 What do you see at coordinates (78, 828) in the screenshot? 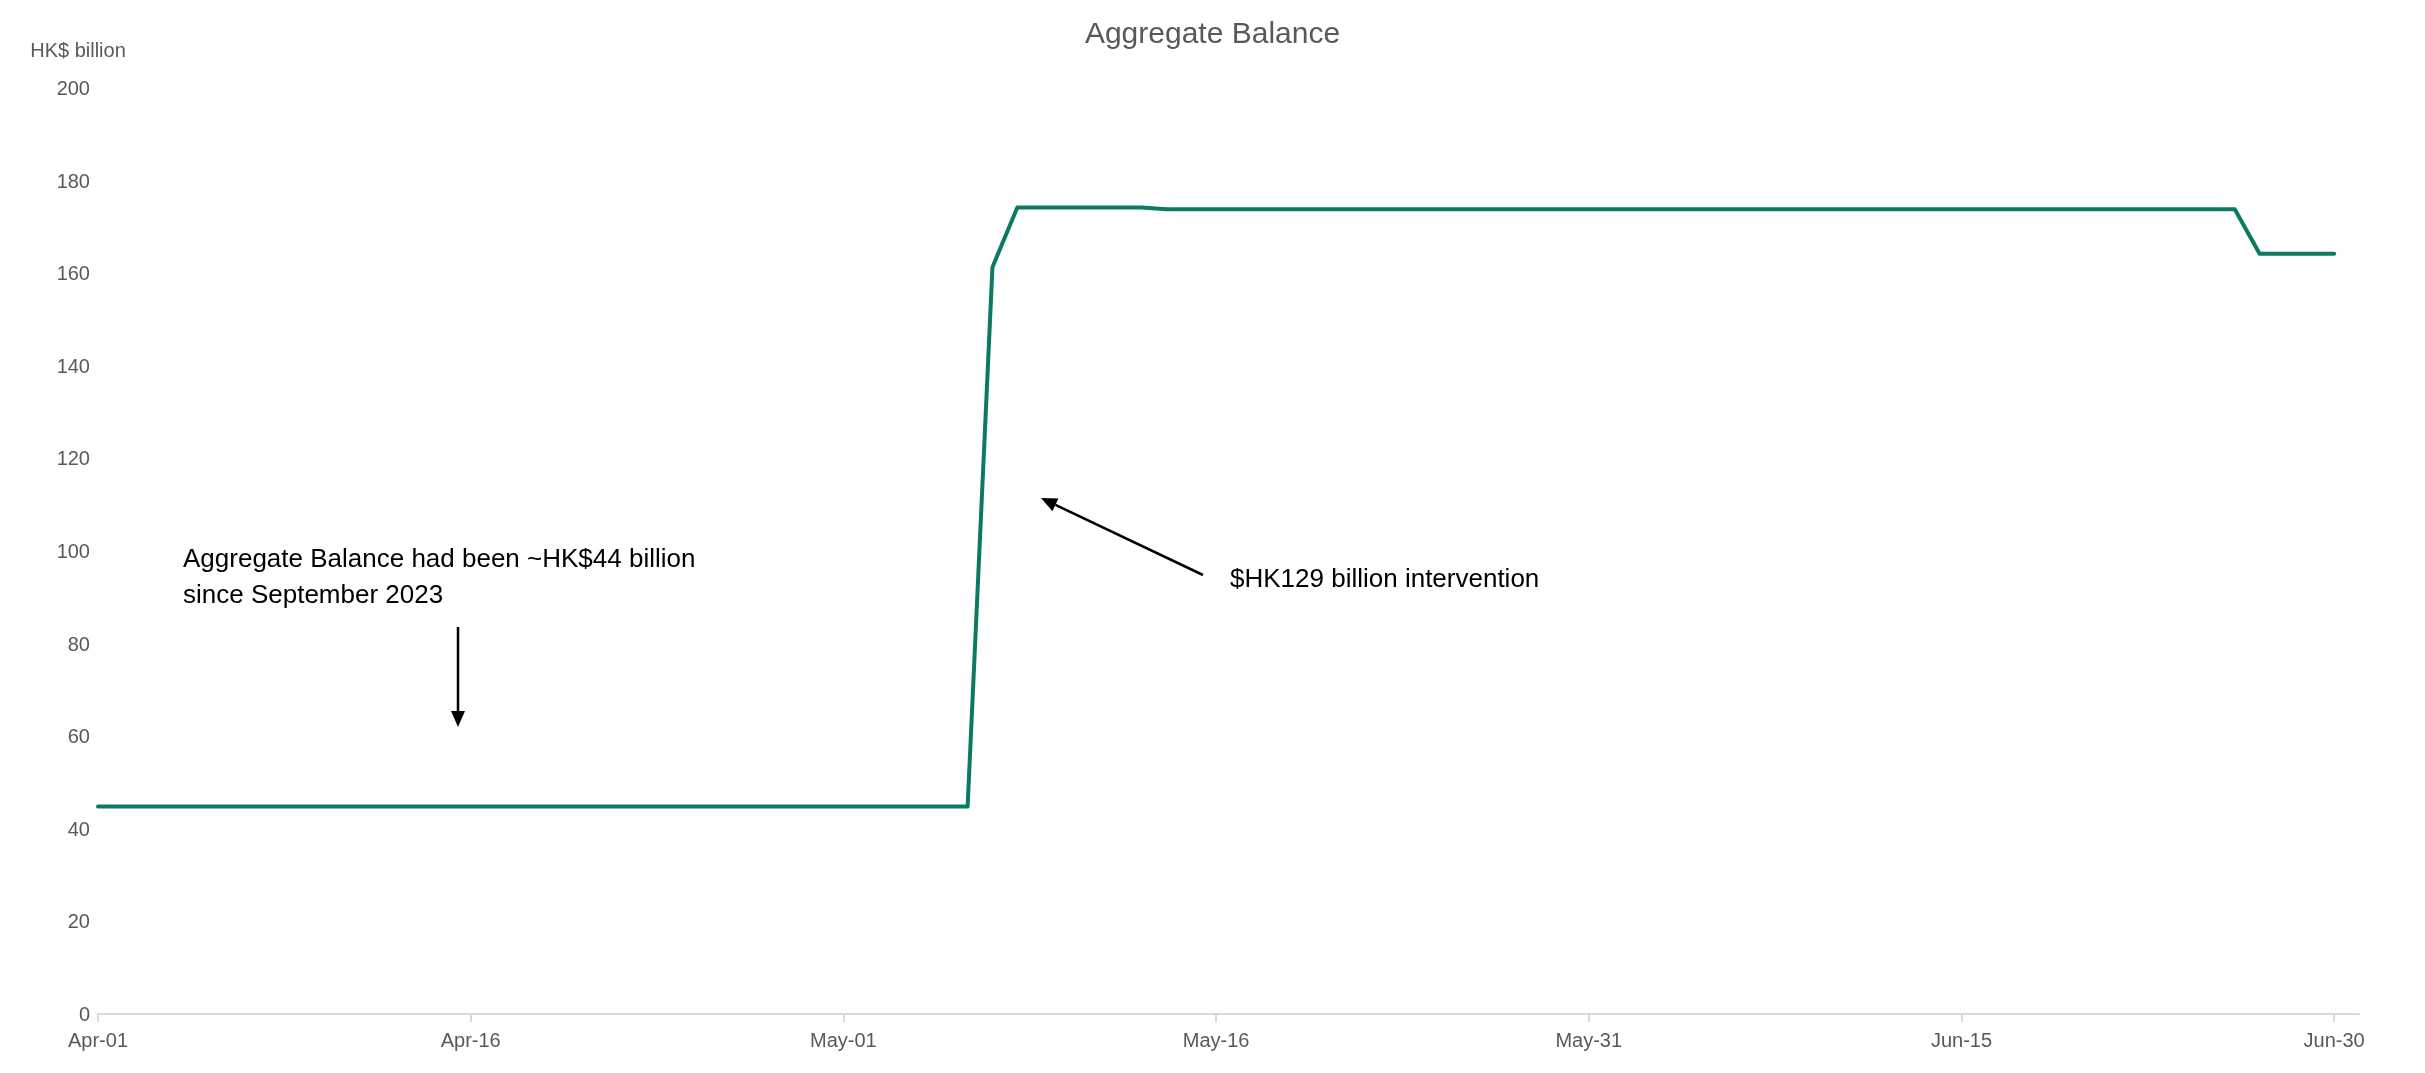
I see `y-tick-label: 40` at bounding box center [78, 828].